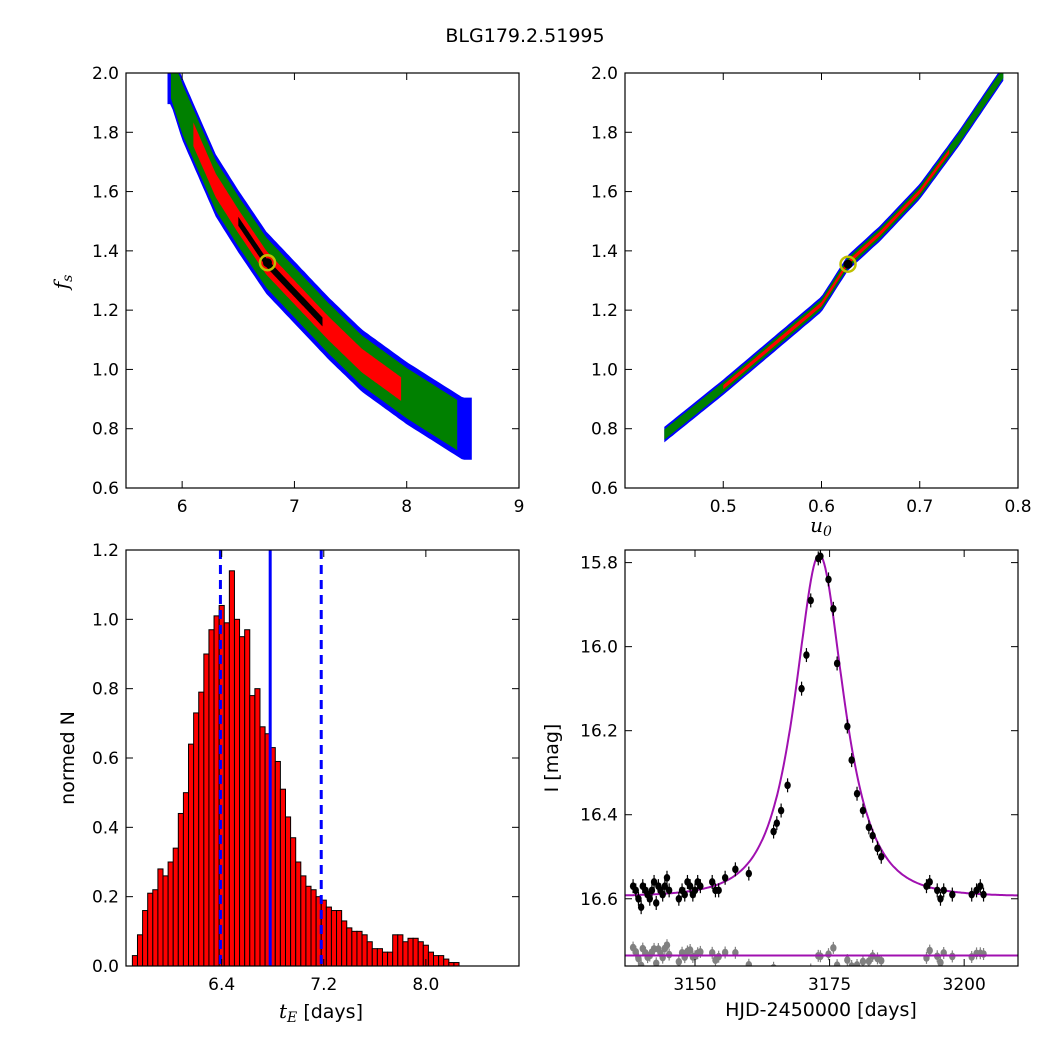  What do you see at coordinates (694, 985) in the screenshot?
I see `x-tick-label: 3150` at bounding box center [694, 985].